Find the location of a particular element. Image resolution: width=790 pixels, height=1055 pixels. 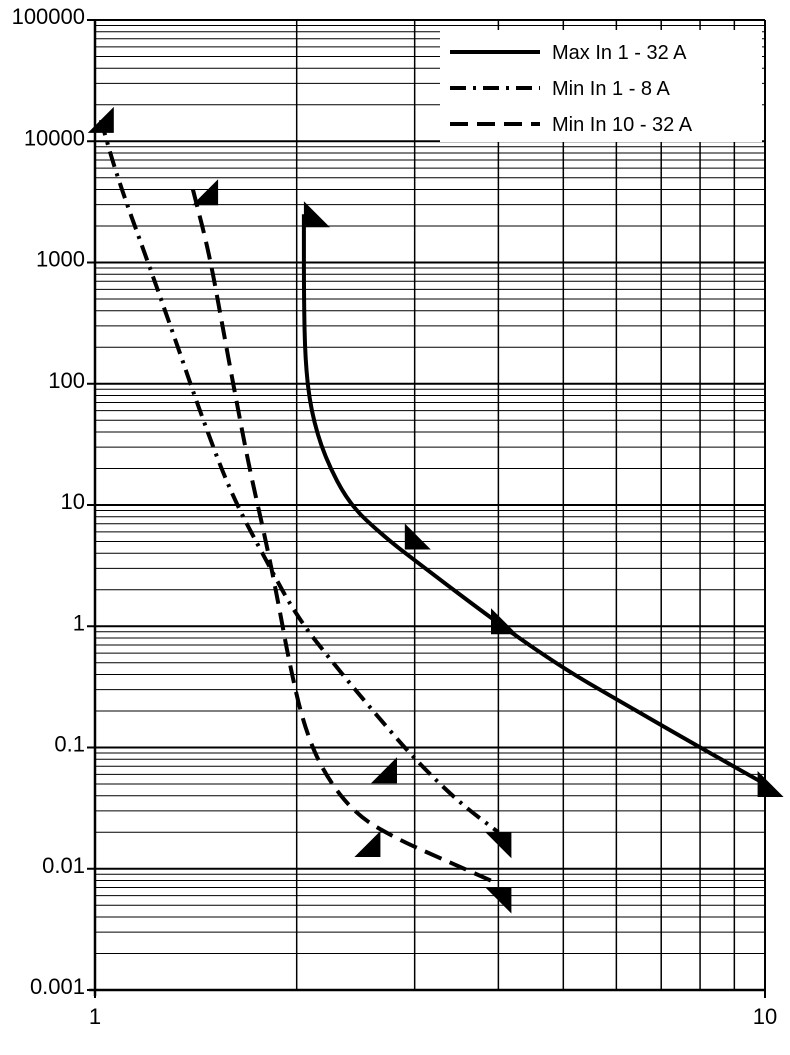

y-tick-label: 0.1 is located at coordinates (69, 744).